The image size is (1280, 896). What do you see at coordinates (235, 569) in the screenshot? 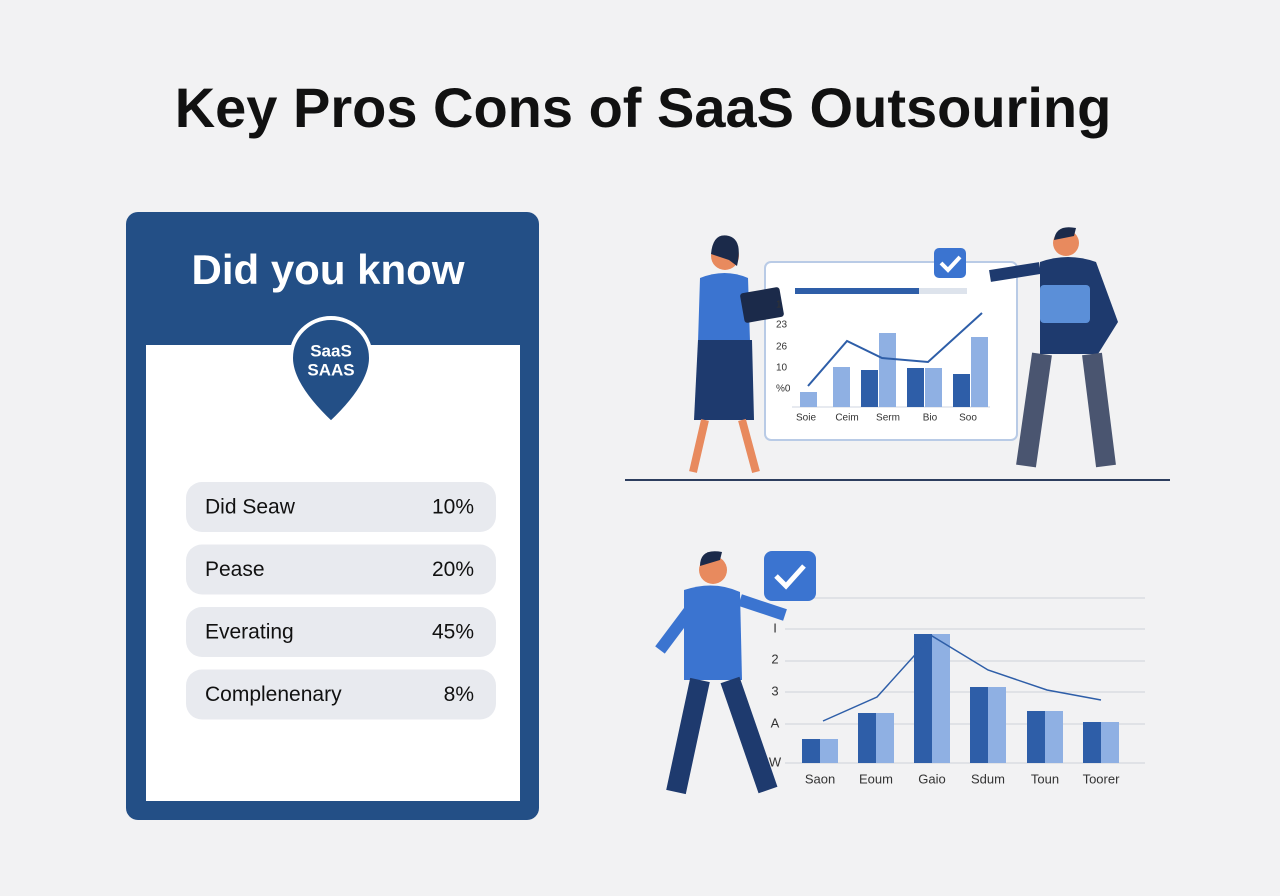
I see `row-label: Pease` at bounding box center [235, 569].